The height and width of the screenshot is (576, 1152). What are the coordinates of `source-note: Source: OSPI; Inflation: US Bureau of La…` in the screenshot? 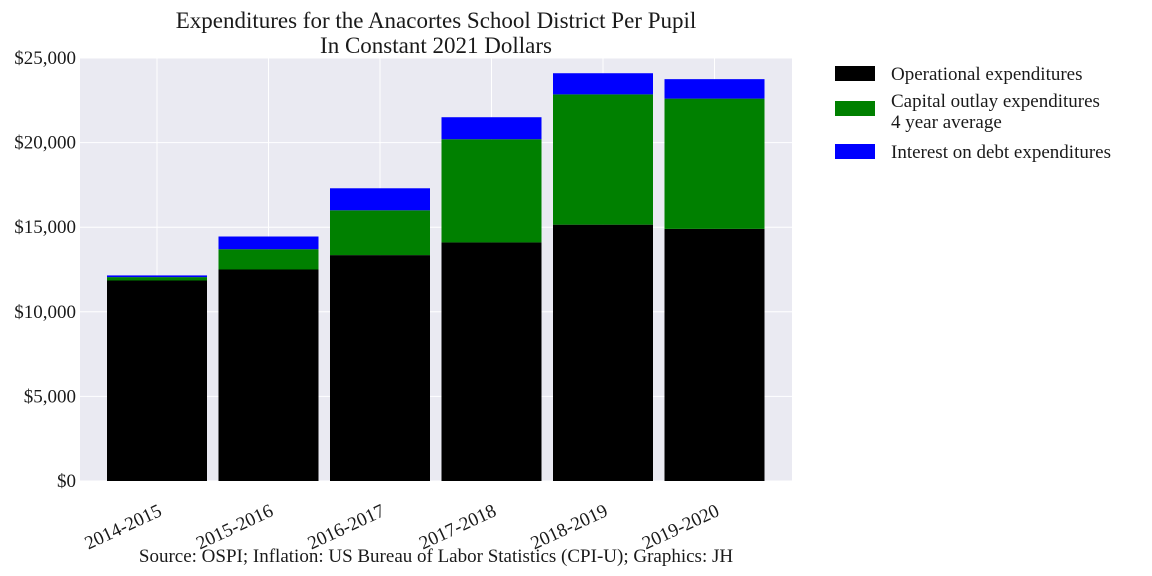 It's located at (436, 556).